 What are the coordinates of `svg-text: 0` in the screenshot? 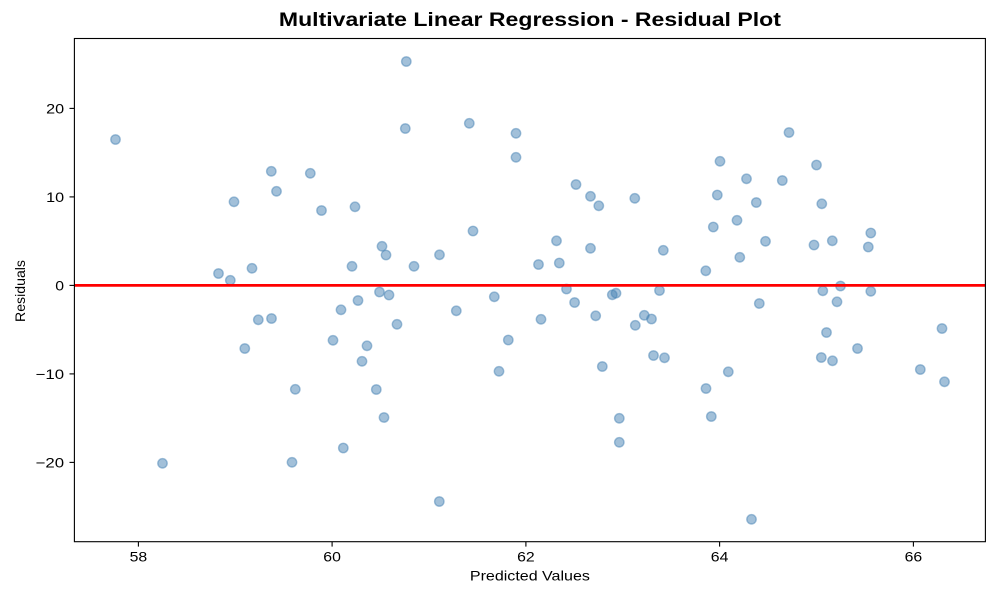 It's located at (59, 286).